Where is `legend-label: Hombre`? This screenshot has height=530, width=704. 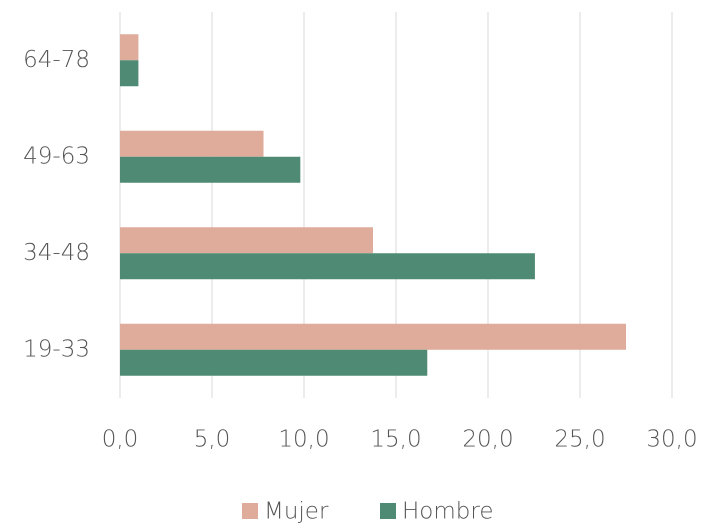
legend-label: Hombre is located at coordinates (447, 512).